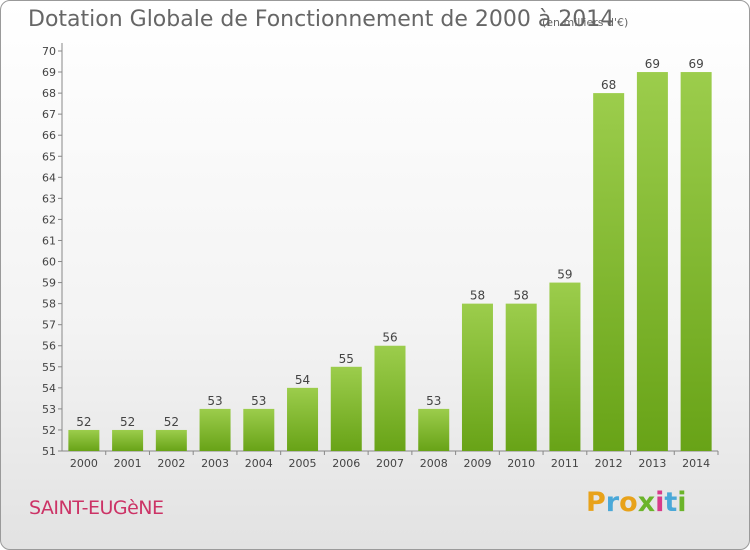 This screenshot has width=750, height=550. Describe the element at coordinates (49, 135) in the screenshot. I see `y-tick-label: 66` at that location.